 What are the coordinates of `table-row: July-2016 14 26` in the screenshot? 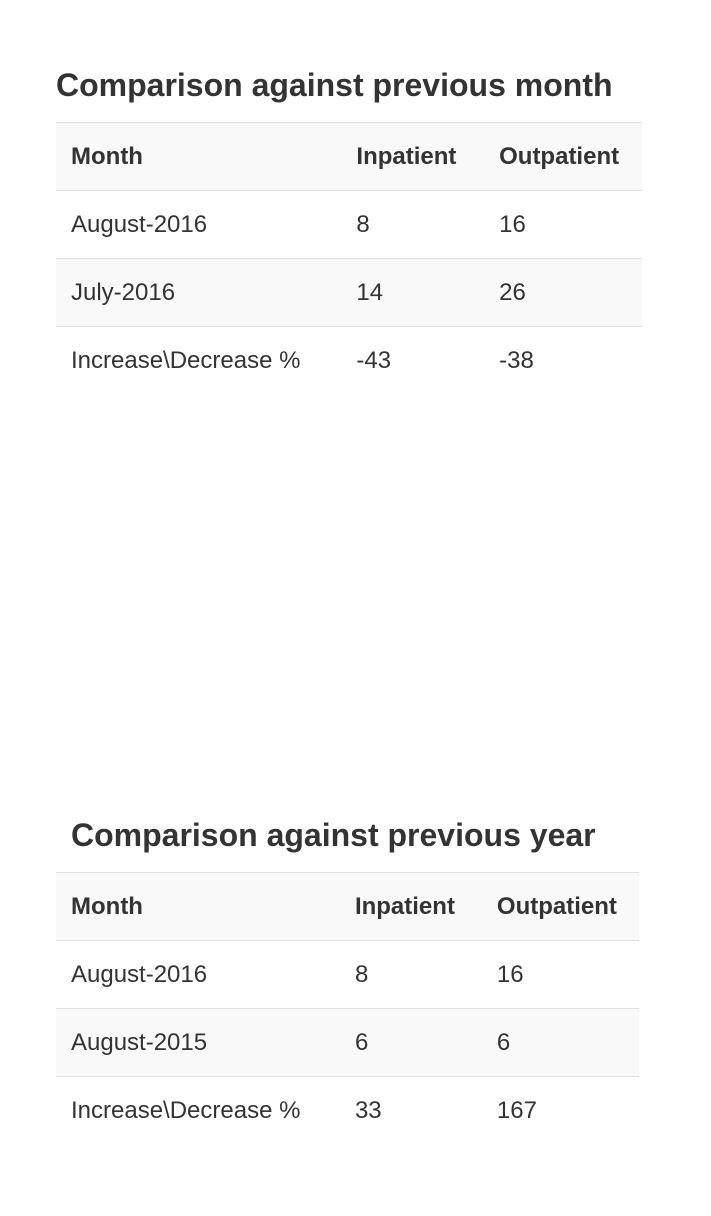 It's located at (349, 292).